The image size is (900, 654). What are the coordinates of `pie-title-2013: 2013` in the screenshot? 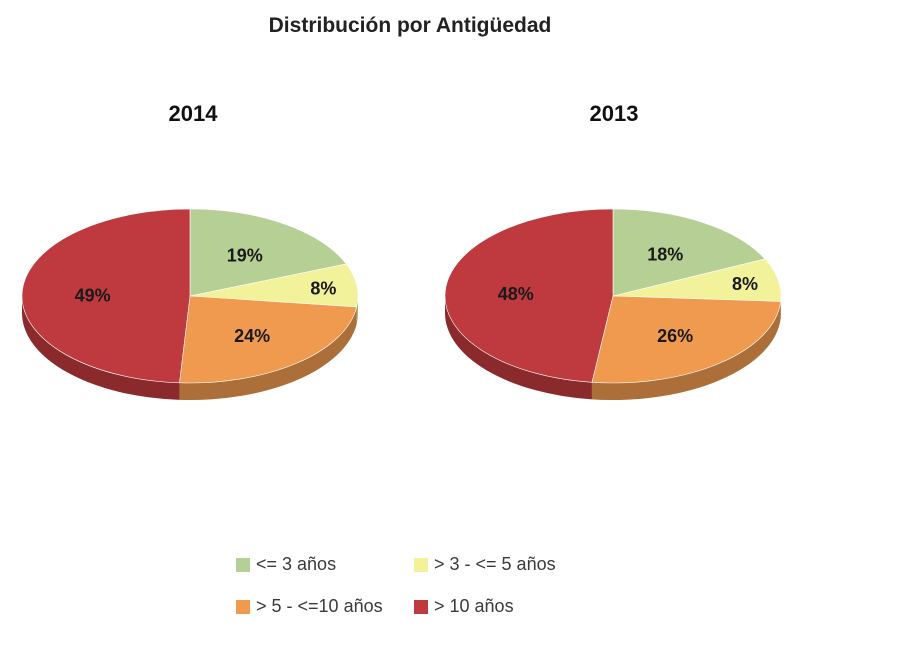 It's located at (614, 113).